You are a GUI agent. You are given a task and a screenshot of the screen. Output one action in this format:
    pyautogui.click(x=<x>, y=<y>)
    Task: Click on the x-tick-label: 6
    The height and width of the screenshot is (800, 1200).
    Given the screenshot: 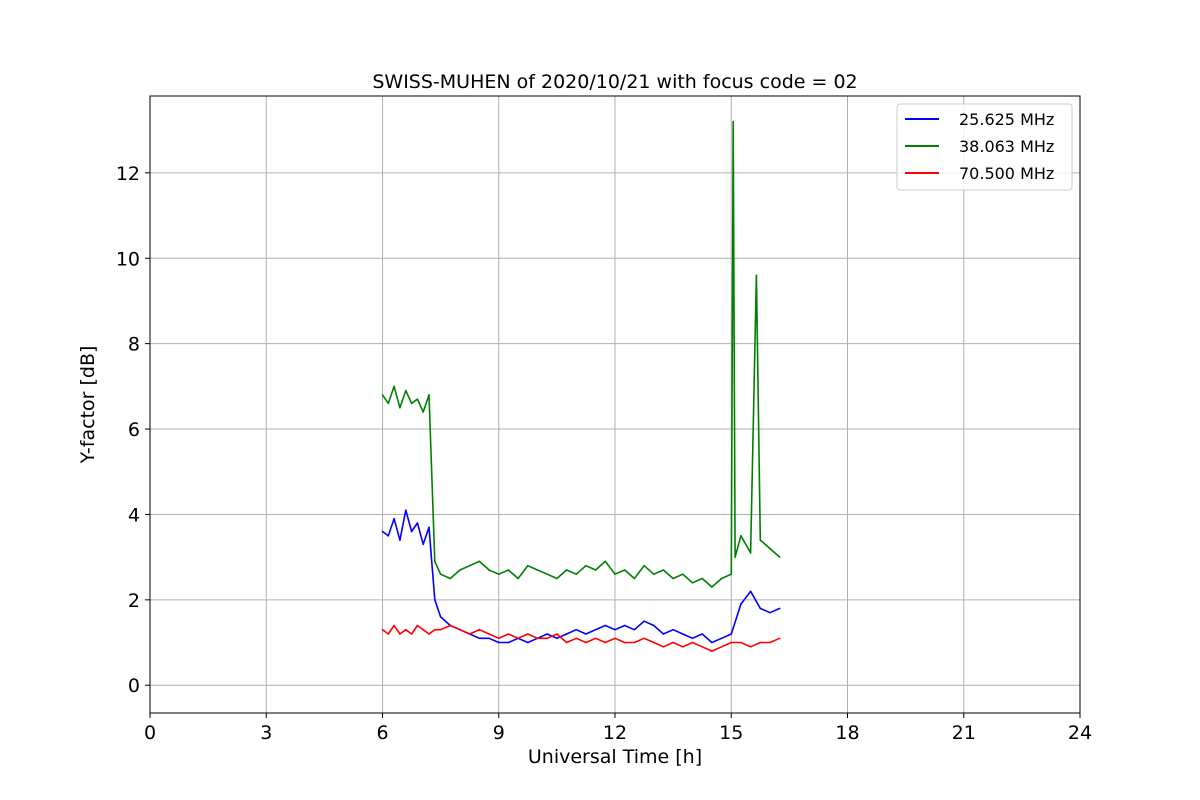 What is the action you would take?
    pyautogui.click(x=382, y=733)
    